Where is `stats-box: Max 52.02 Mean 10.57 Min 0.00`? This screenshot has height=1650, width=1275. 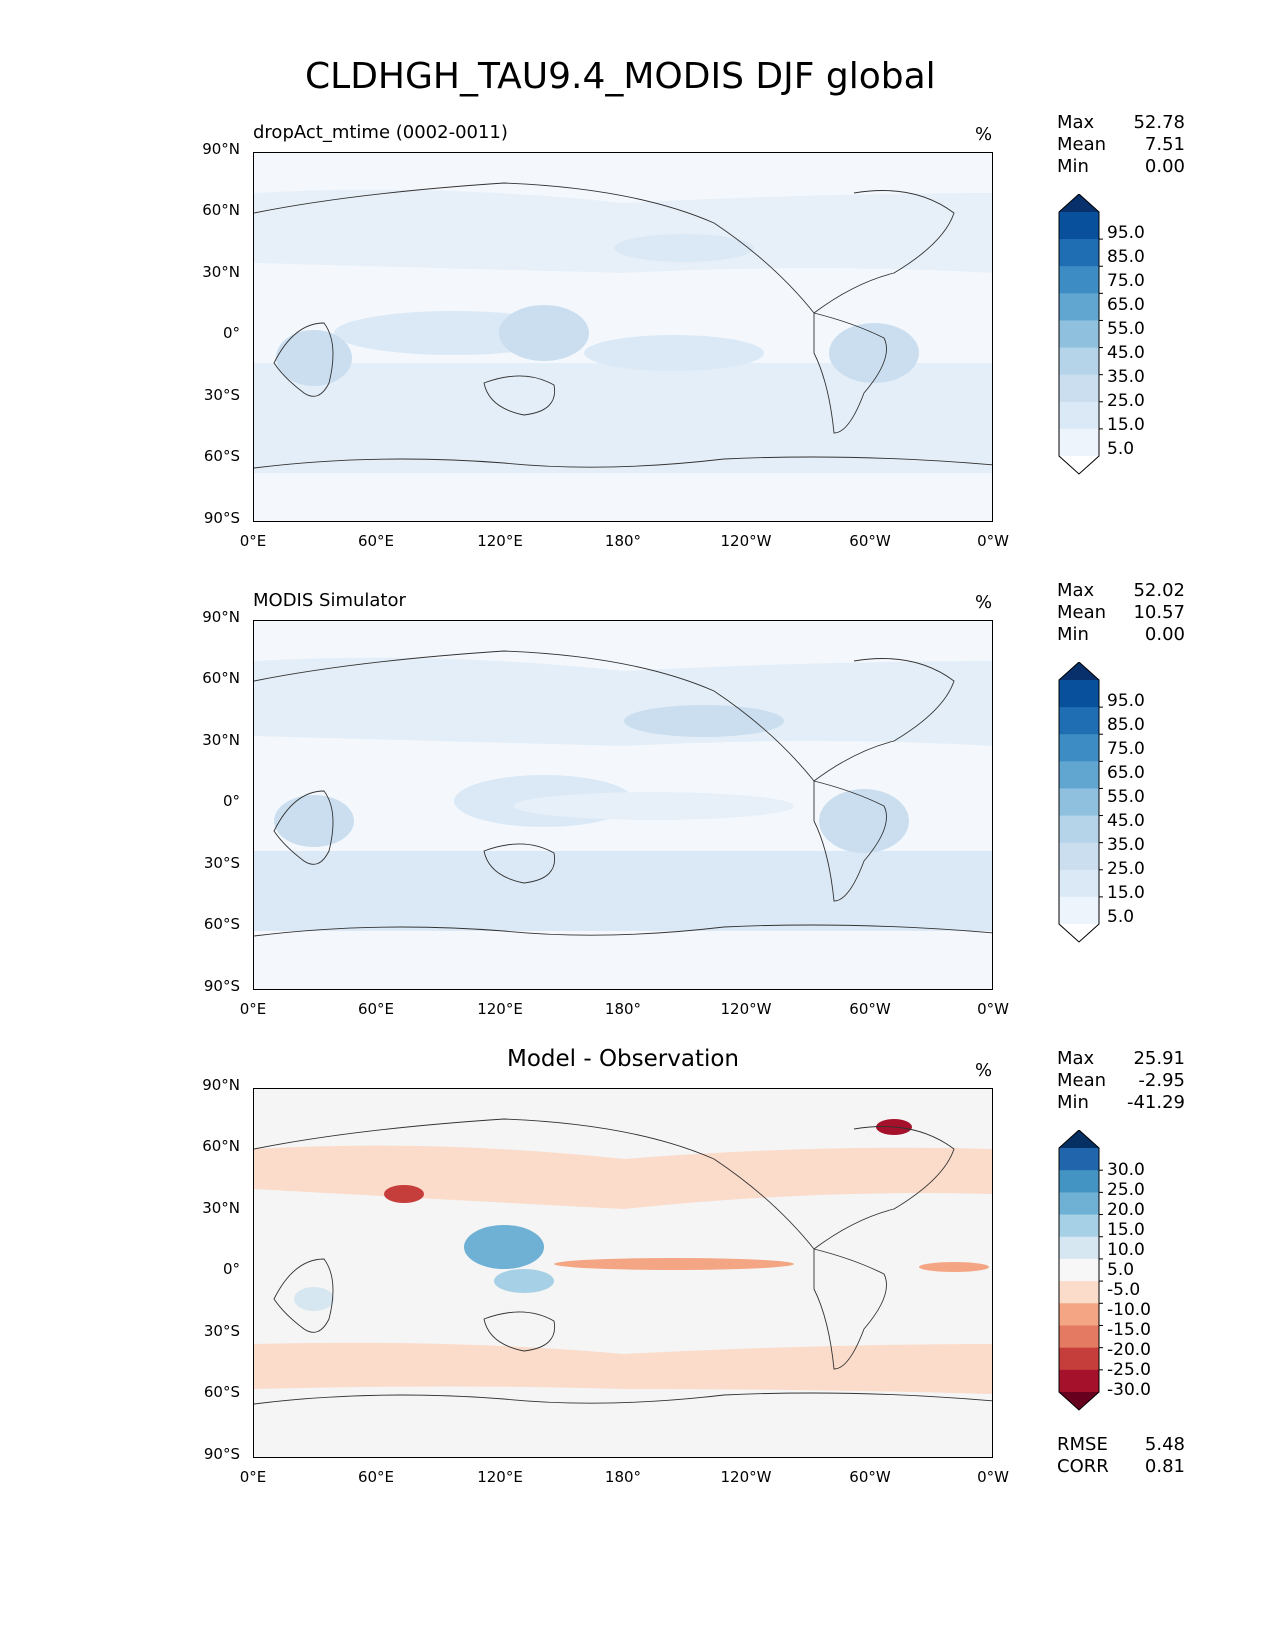
stats-box: Max 52.02 Mean 10.57 Min 0.00 is located at coordinates (1121, 613).